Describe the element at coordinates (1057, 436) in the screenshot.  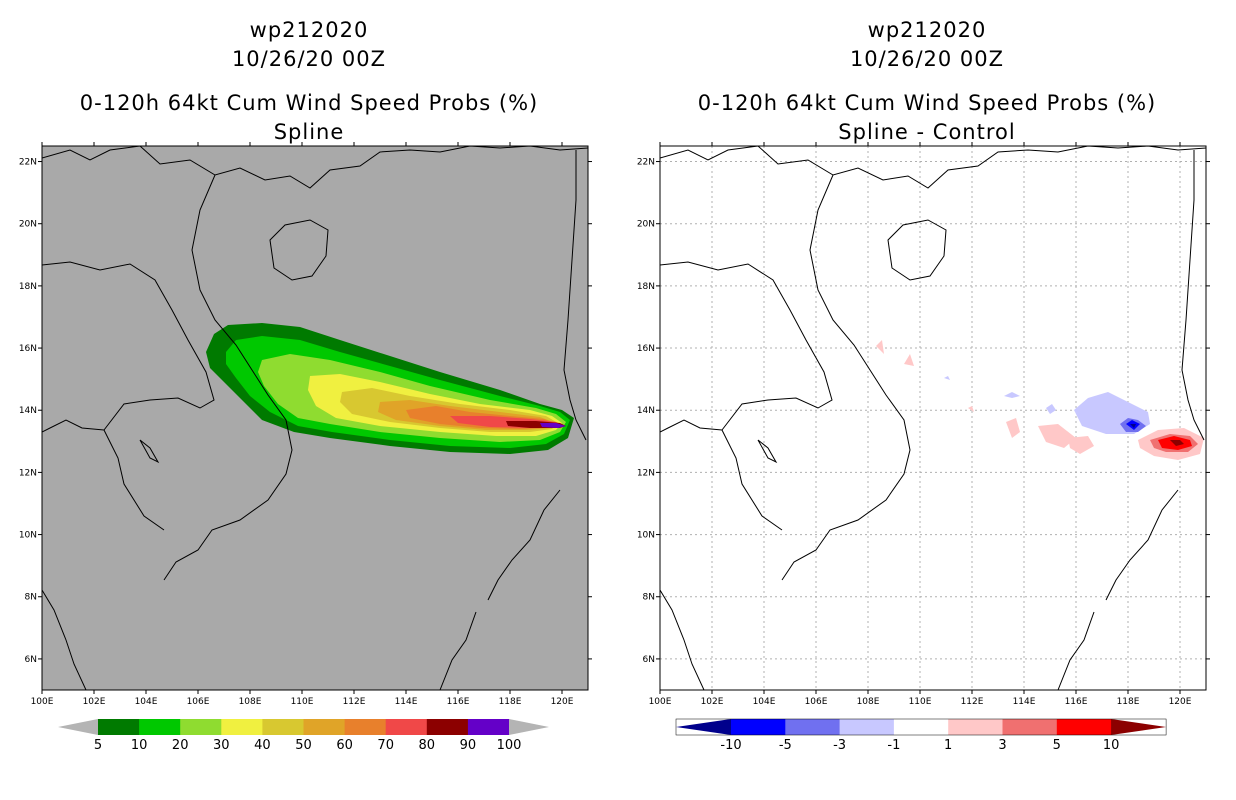
I see `diff-pos-1b` at that location.